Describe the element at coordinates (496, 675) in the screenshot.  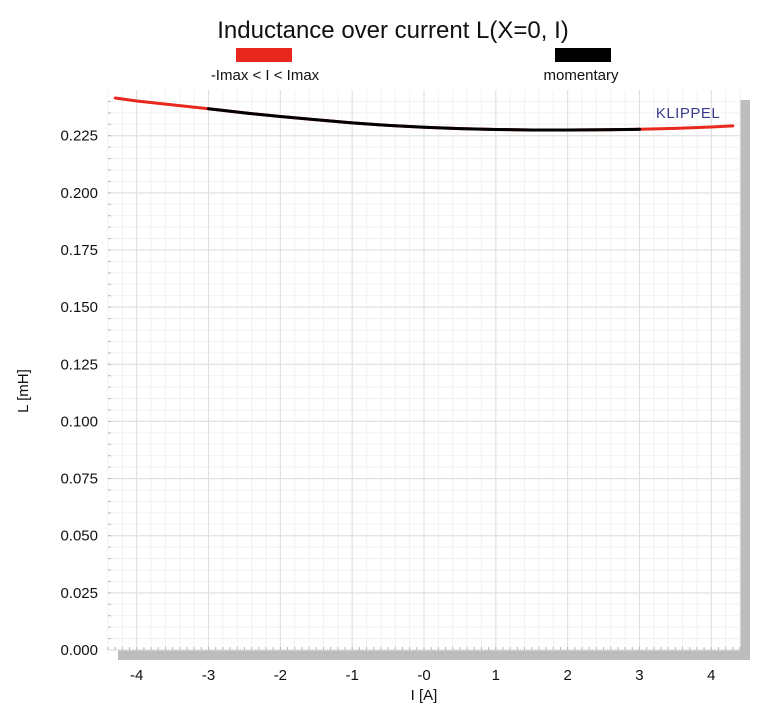
I see `x-tick-label: 1` at that location.